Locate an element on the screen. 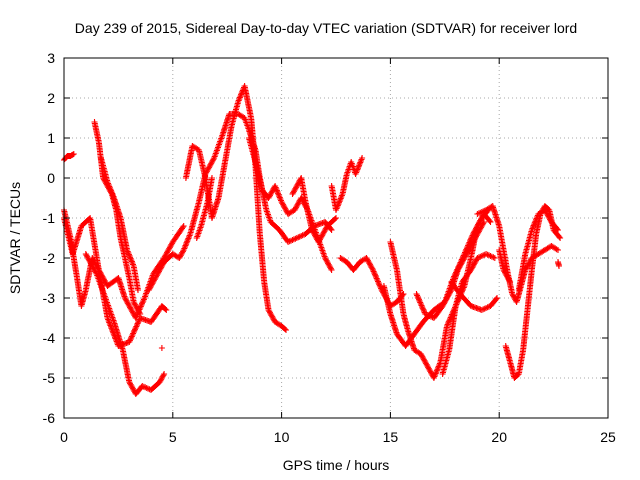 This screenshot has width=640, height=480. y-tick-label: -2 is located at coordinates (49, 258).